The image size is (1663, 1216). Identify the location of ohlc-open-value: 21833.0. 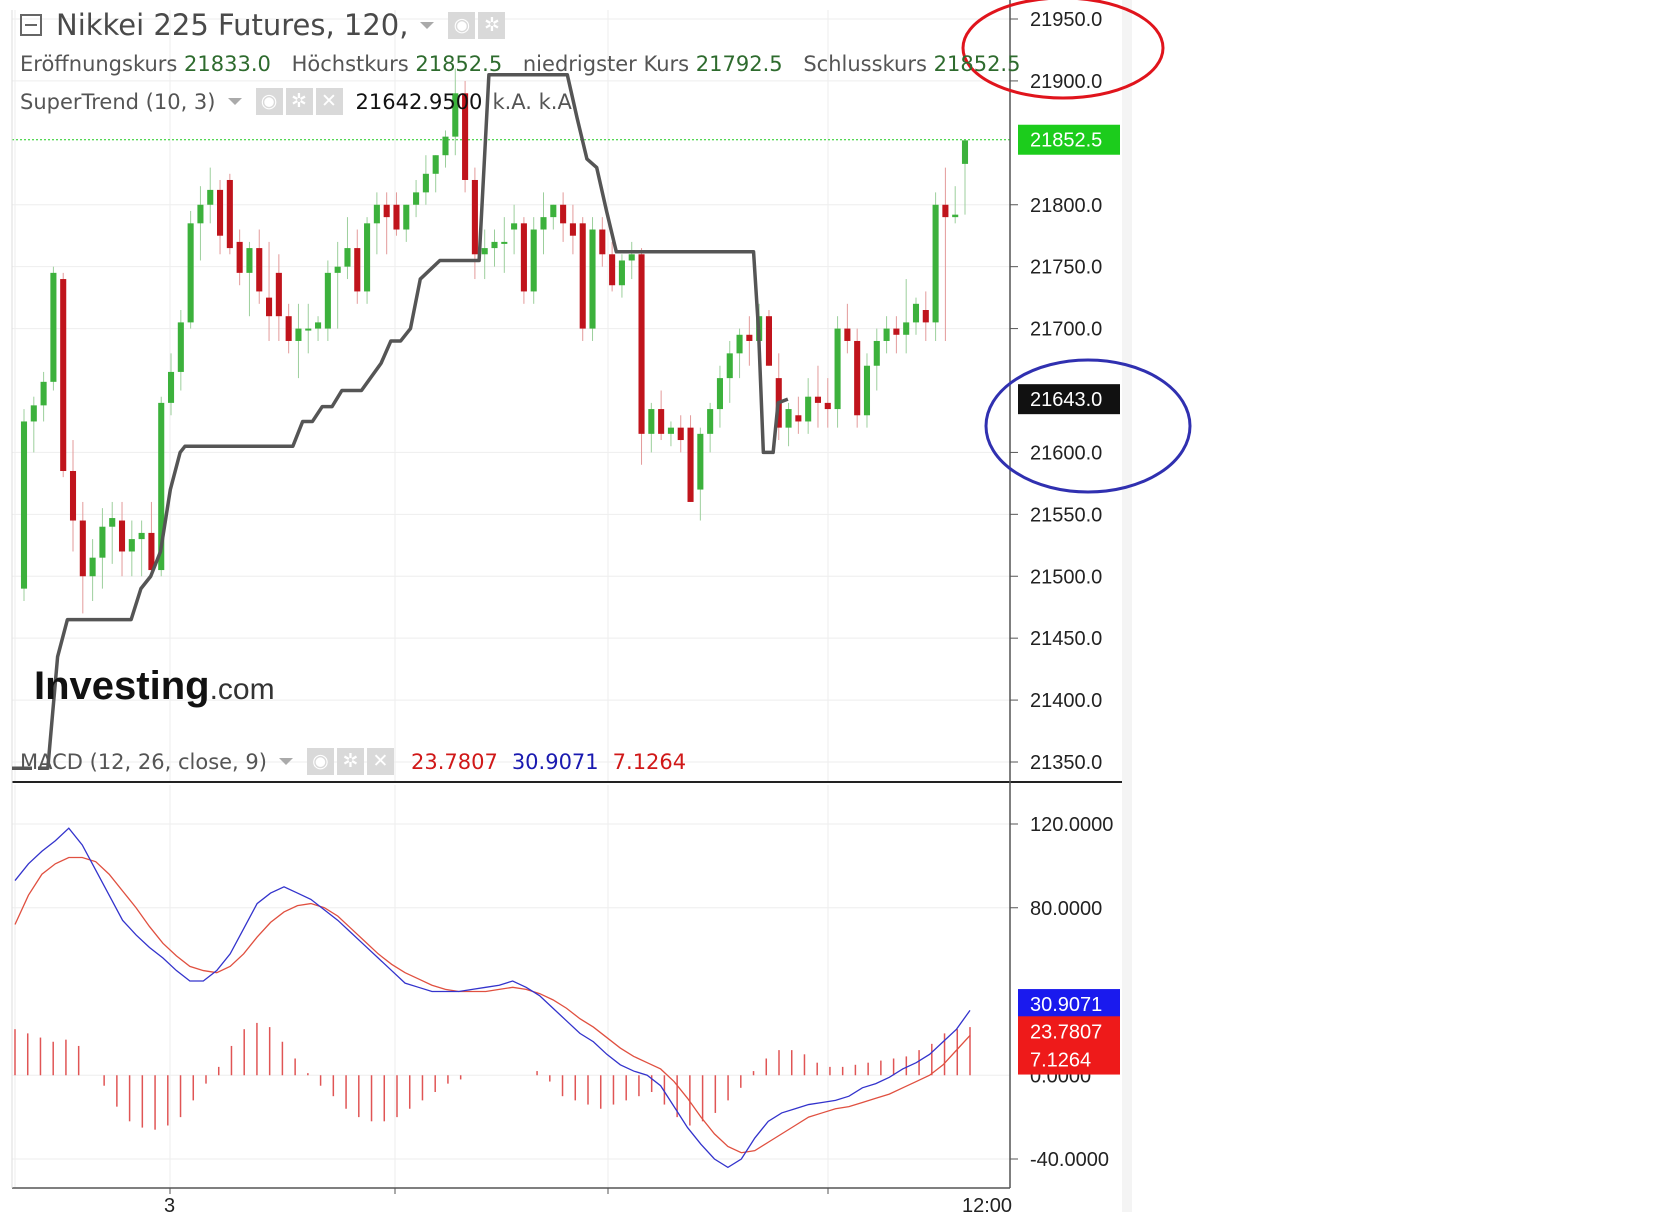
(227, 64).